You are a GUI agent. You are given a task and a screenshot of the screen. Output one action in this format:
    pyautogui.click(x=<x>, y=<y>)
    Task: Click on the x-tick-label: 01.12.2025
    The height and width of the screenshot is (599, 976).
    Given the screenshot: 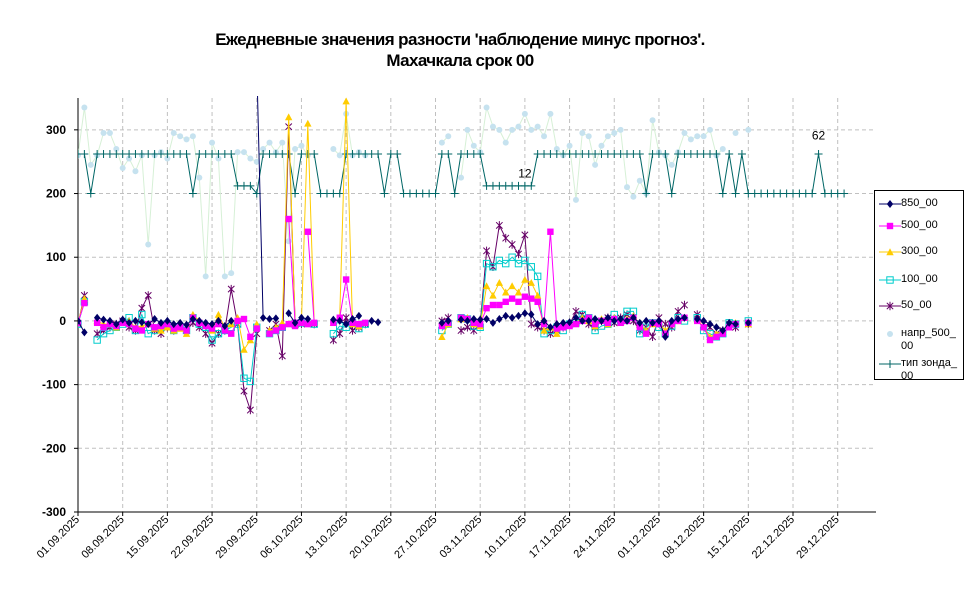 What is the action you would take?
    pyautogui.click(x=639, y=537)
    